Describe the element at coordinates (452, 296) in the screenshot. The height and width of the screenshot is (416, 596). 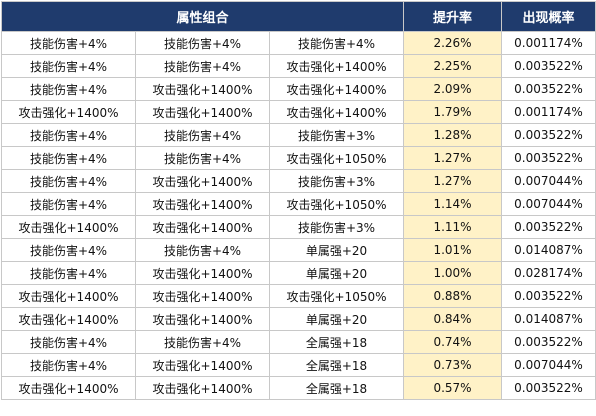
I see `rate-cell: 0.88%` at that location.